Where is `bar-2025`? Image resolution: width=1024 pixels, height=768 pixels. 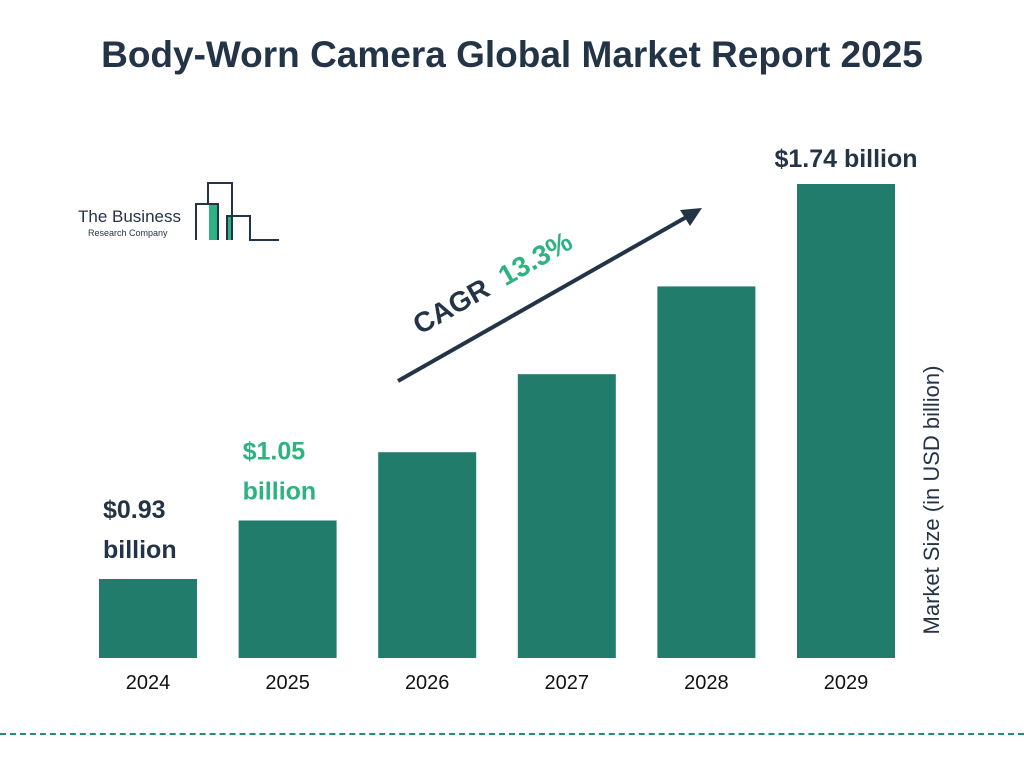
bar-2025 is located at coordinates (287, 589).